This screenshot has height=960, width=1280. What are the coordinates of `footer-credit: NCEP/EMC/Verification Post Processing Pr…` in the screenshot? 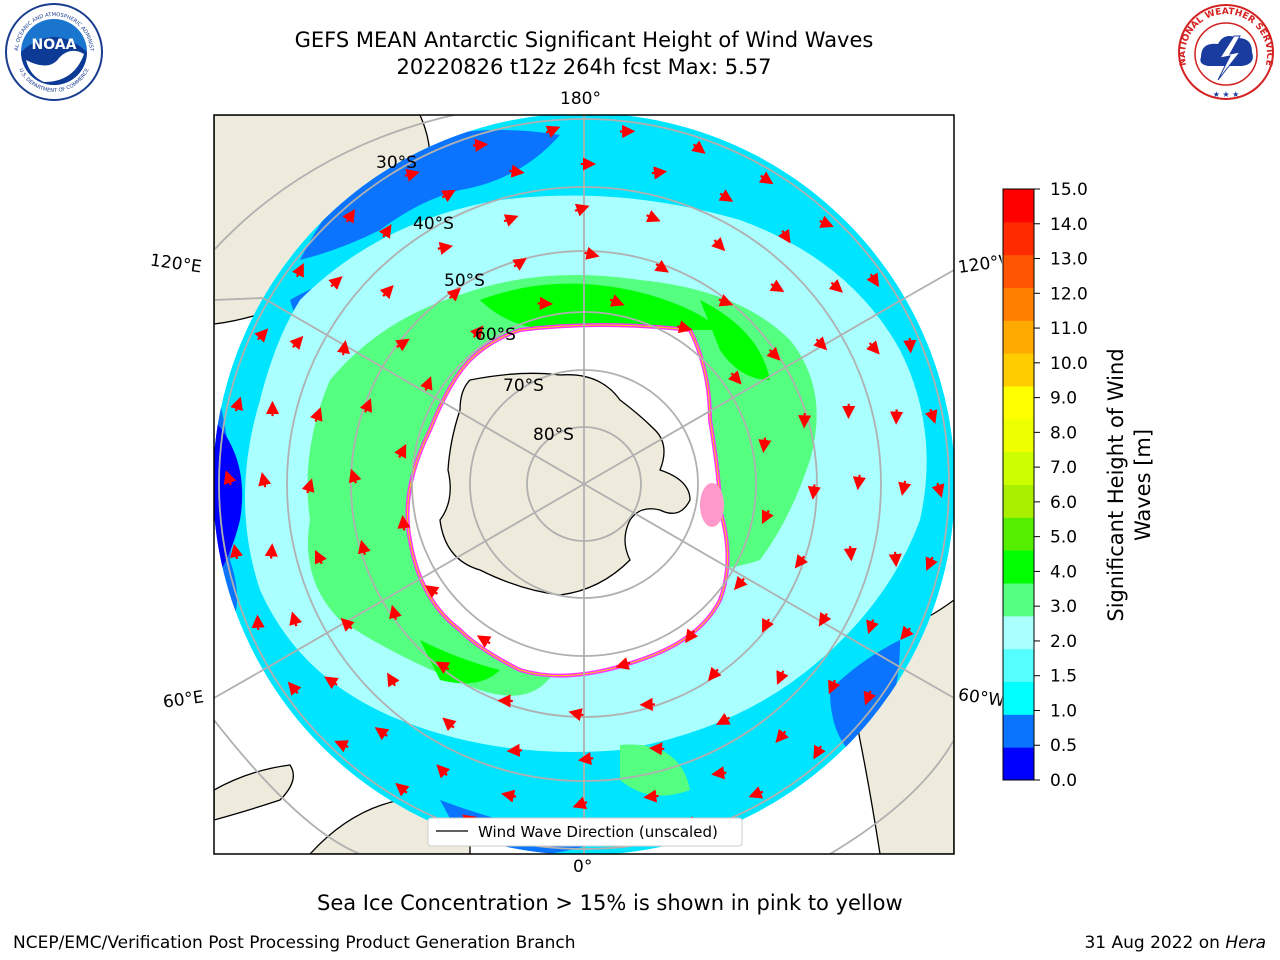 It's located at (294, 943).